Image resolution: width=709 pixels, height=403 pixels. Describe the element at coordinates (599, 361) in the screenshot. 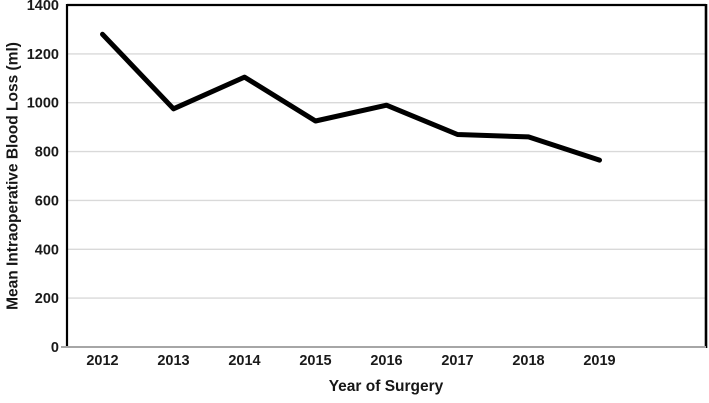

I see `x-tick-label: 2019` at that location.